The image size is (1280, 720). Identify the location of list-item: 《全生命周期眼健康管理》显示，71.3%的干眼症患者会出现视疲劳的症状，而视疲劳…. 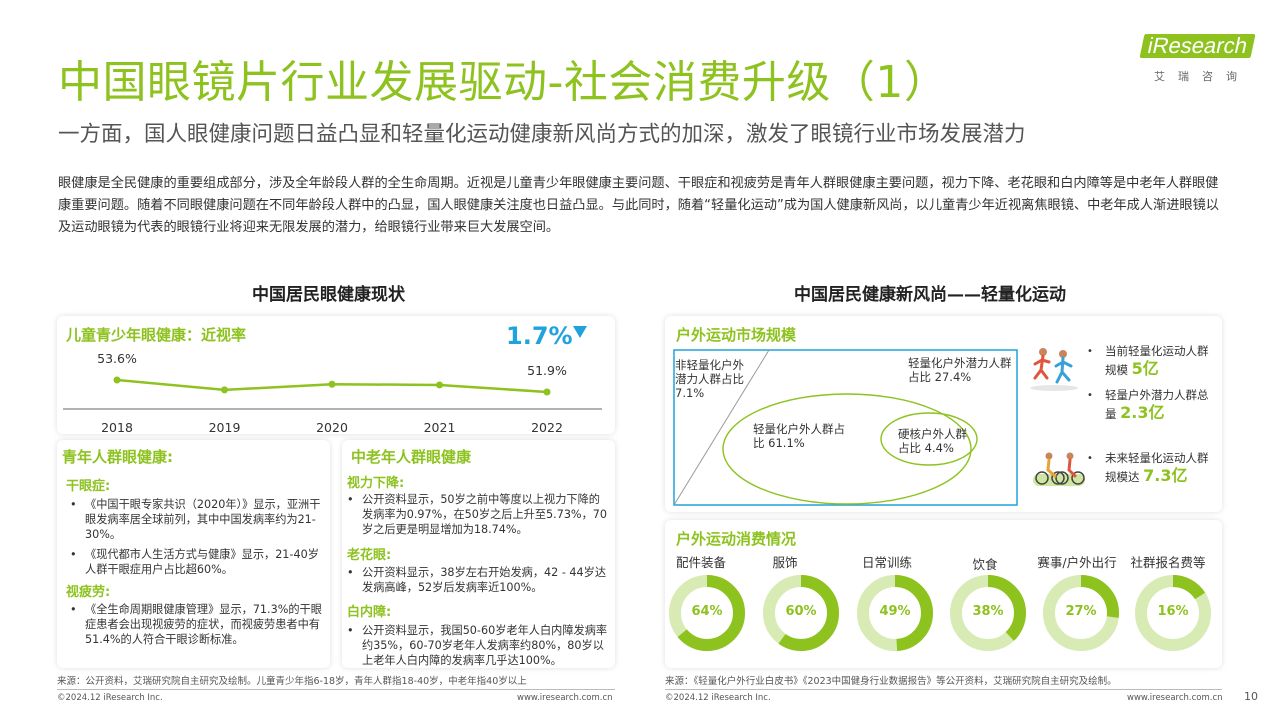
(194, 624).